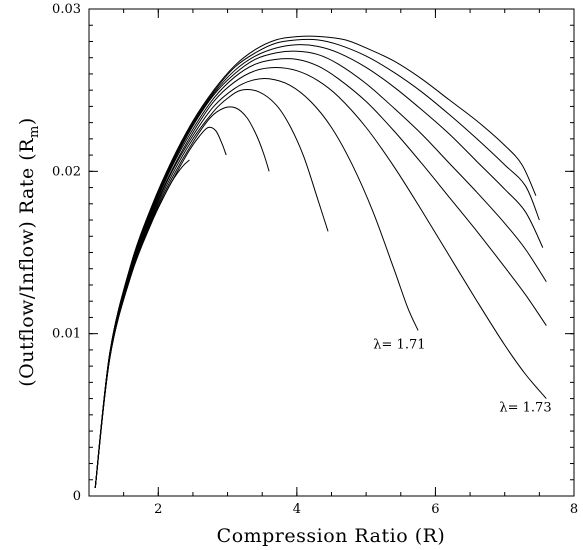 The height and width of the screenshot is (550, 583). I want to click on y-axis-title-main: (Outflow/Inflow) Rate (R, so click(27, 262).